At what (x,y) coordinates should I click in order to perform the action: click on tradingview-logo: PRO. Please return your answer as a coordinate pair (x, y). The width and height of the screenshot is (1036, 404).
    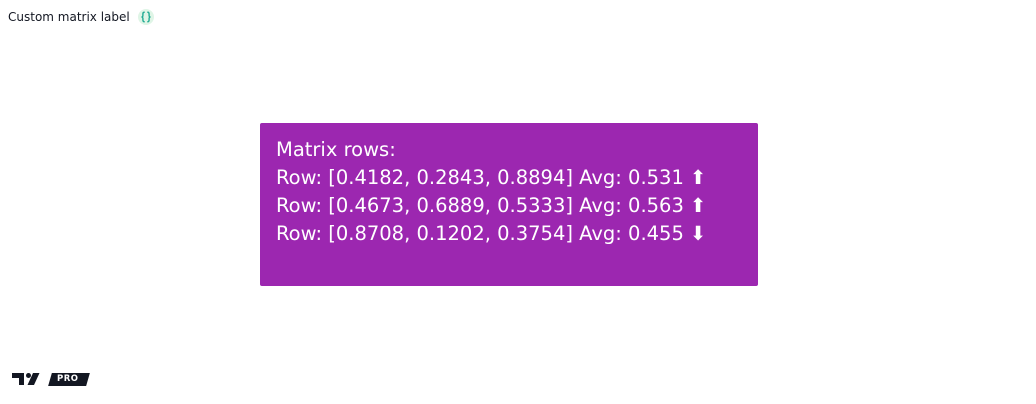
    Looking at the image, I should click on (51, 379).